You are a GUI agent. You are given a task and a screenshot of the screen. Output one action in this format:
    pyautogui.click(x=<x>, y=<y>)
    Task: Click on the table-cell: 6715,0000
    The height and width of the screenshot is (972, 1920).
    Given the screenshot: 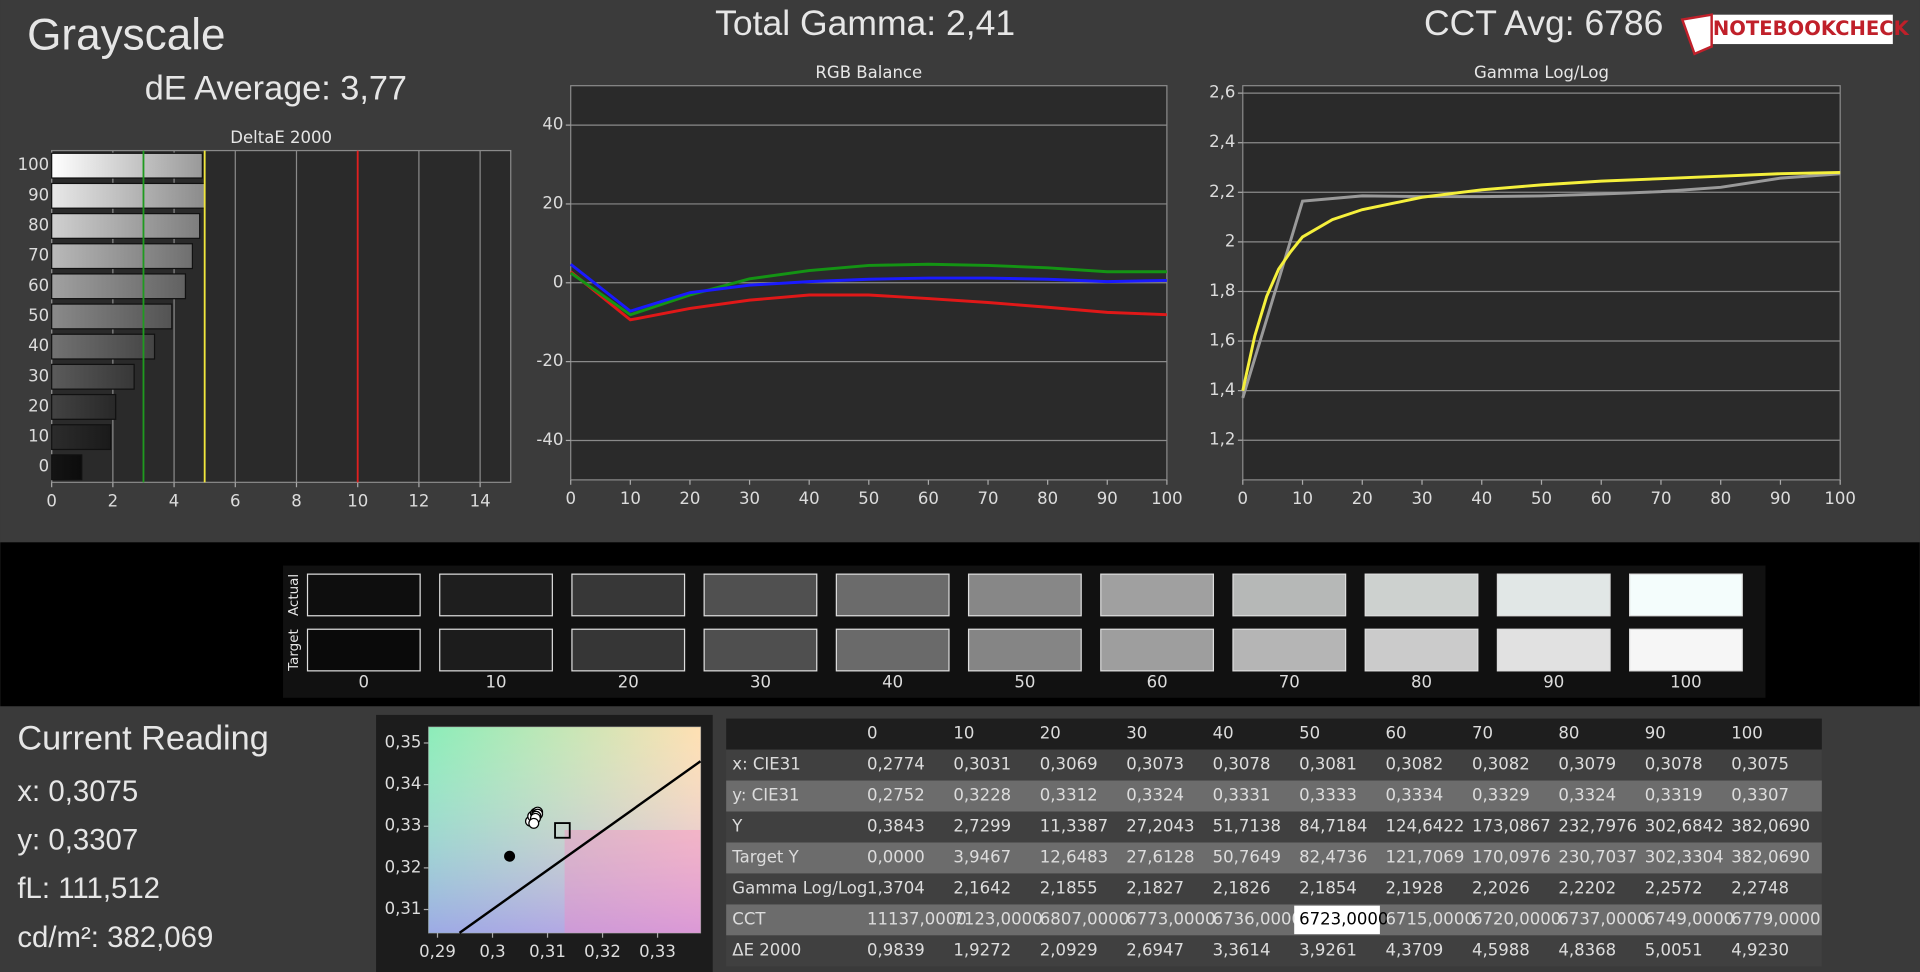 What is the action you would take?
    pyautogui.click(x=1430, y=918)
    